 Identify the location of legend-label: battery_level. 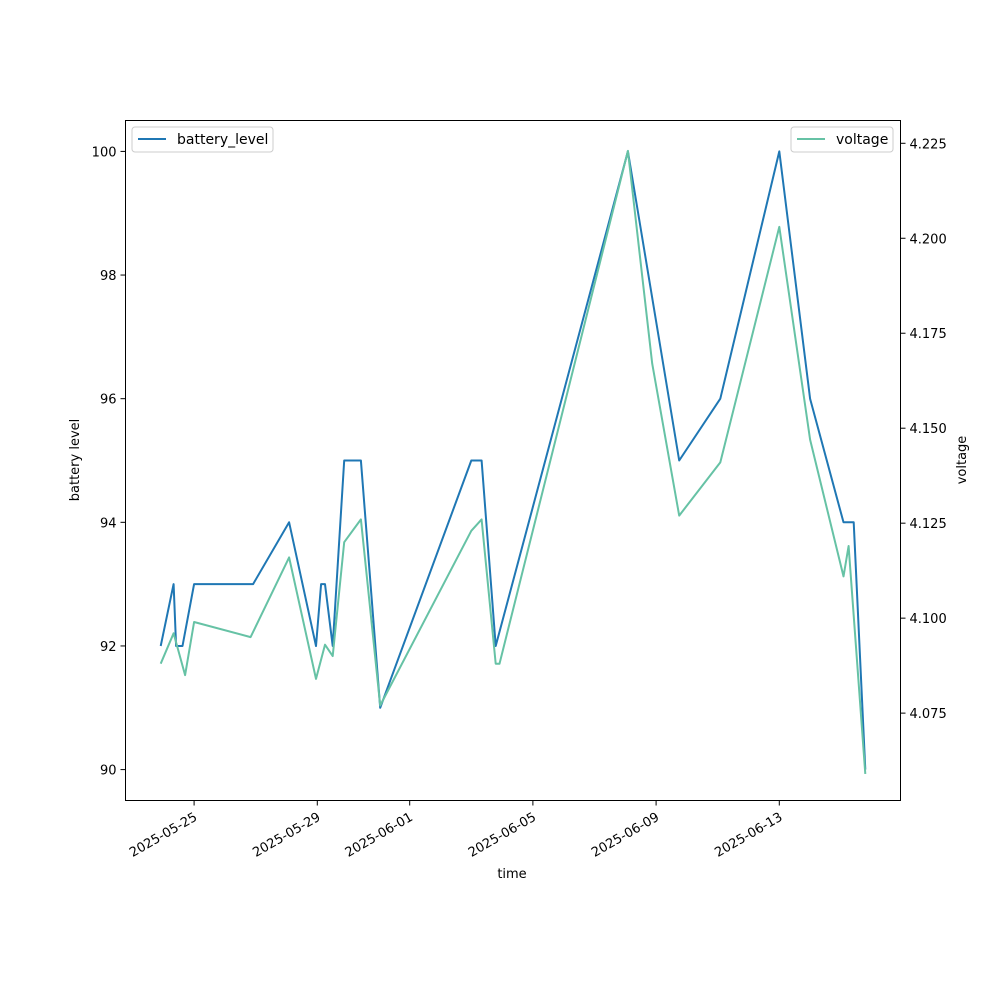
(222, 140).